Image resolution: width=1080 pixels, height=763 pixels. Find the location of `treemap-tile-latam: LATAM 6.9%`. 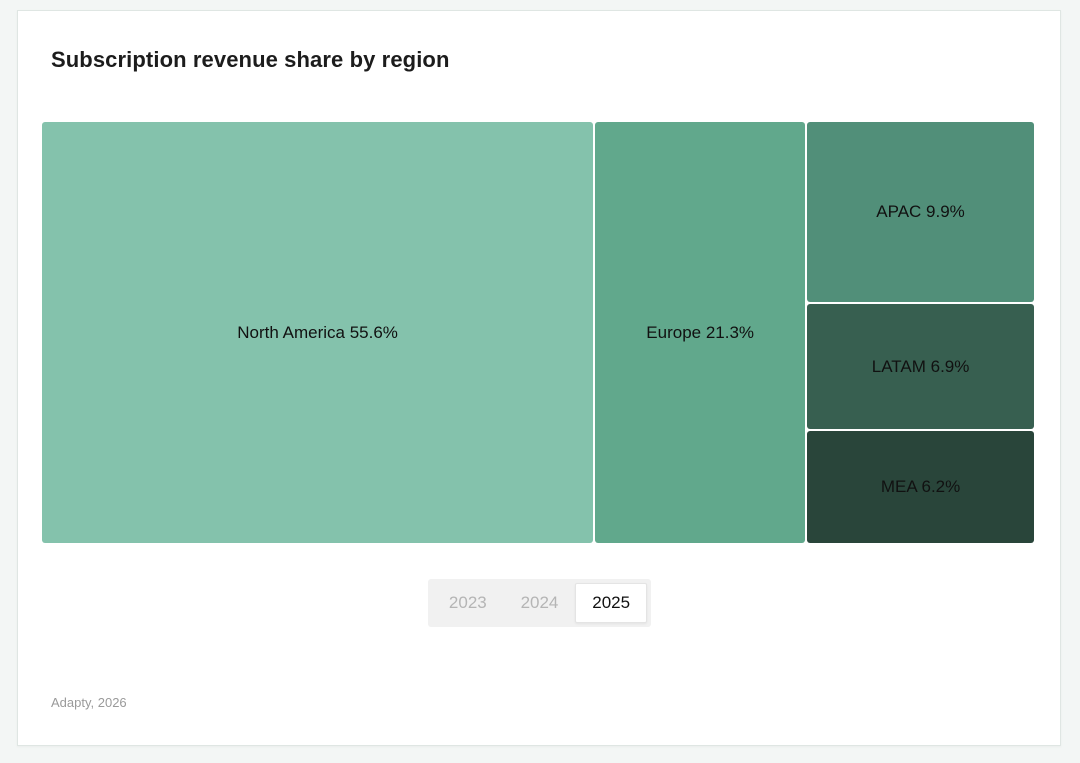

treemap-tile-latam: LATAM 6.9% is located at coordinates (920, 366).